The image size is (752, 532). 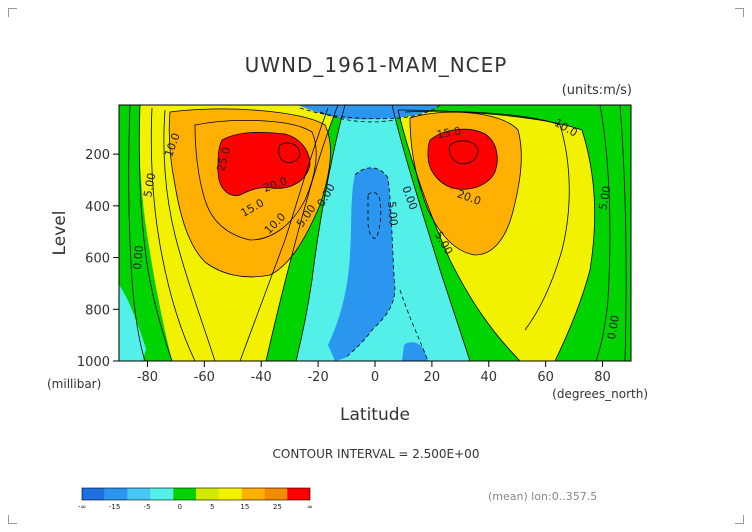 I want to click on colorbar-tick-label: 25, so click(x=277, y=507).